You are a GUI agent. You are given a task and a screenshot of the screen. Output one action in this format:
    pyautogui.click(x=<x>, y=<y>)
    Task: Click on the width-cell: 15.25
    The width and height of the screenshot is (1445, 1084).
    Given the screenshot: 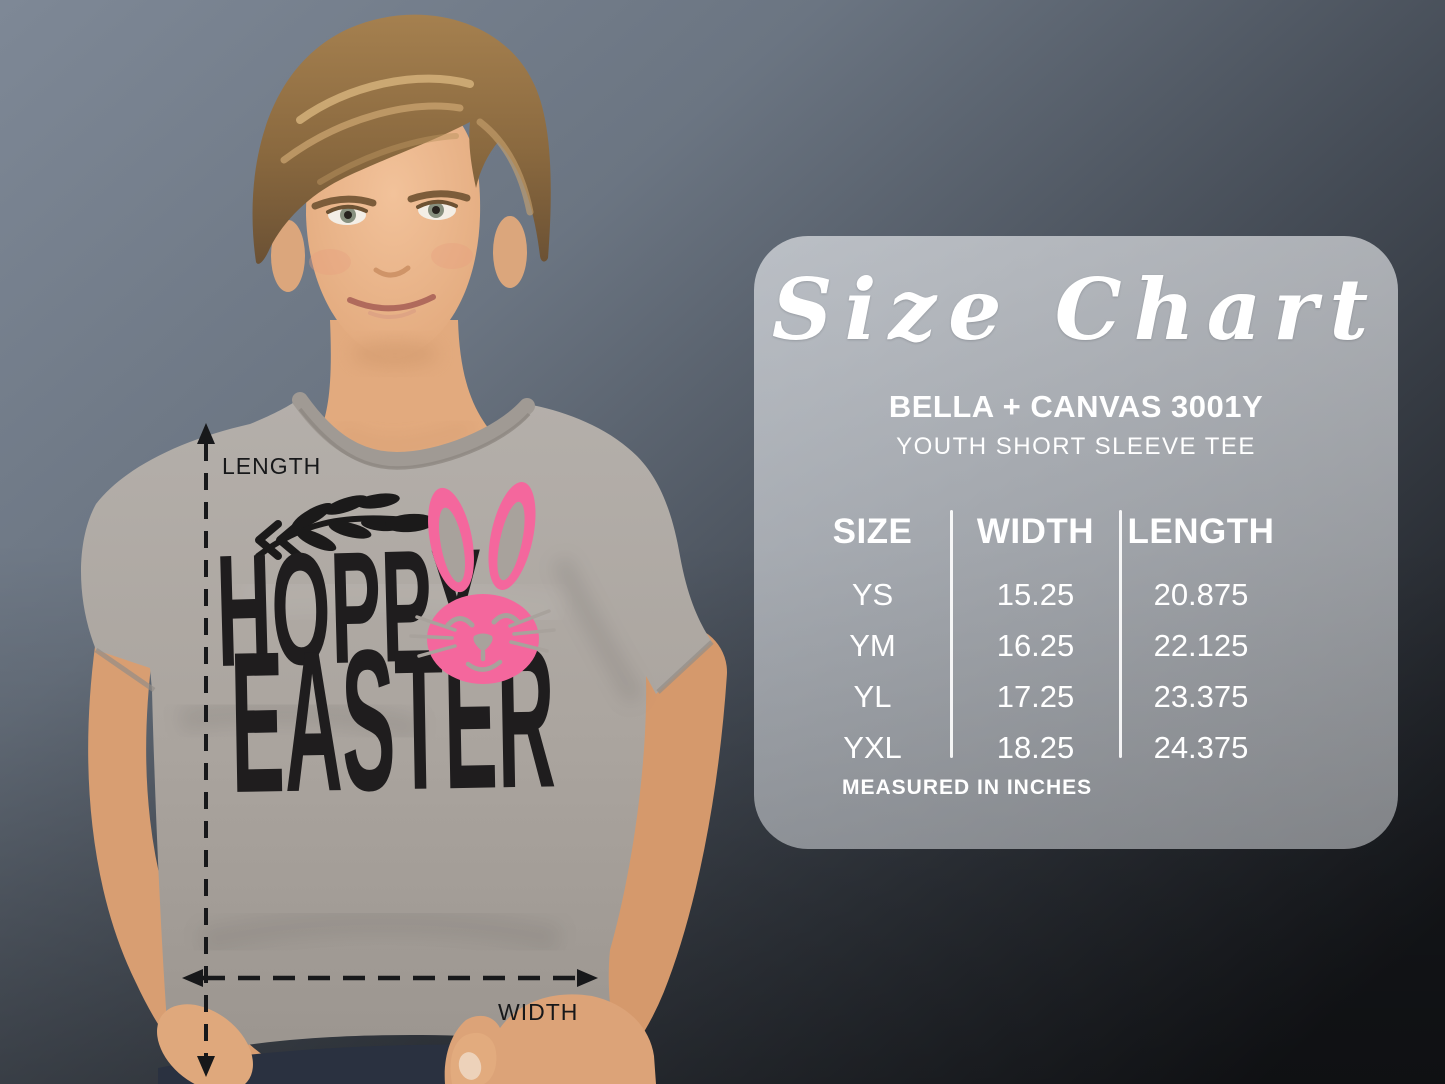 What is the action you would take?
    pyautogui.click(x=1035, y=594)
    